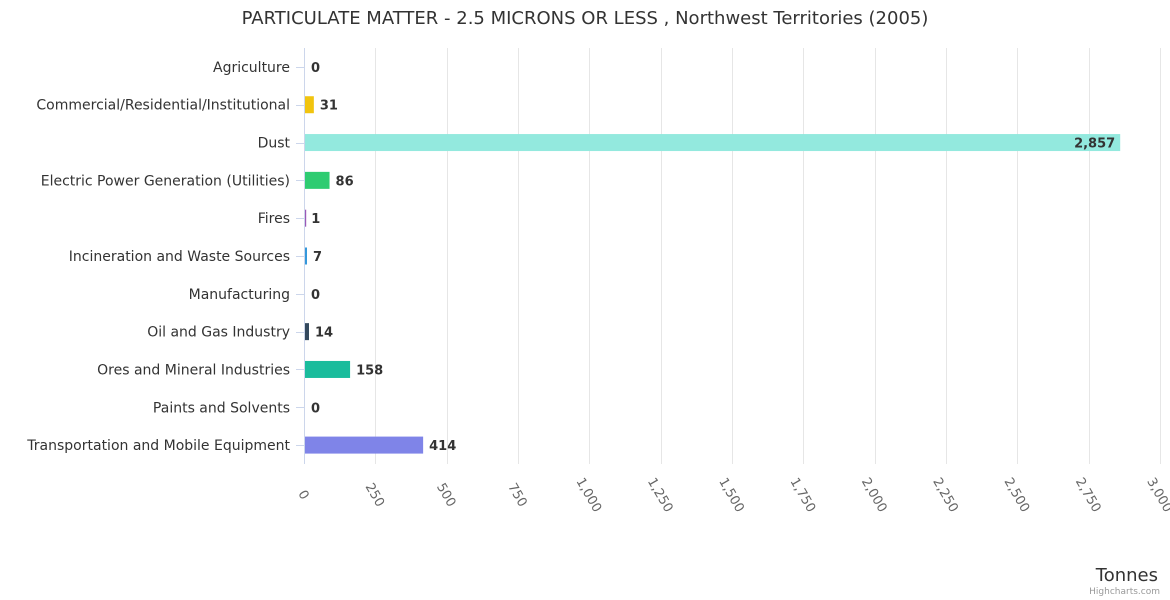  I want to click on category-label: Paints and Solvents, so click(221, 408).